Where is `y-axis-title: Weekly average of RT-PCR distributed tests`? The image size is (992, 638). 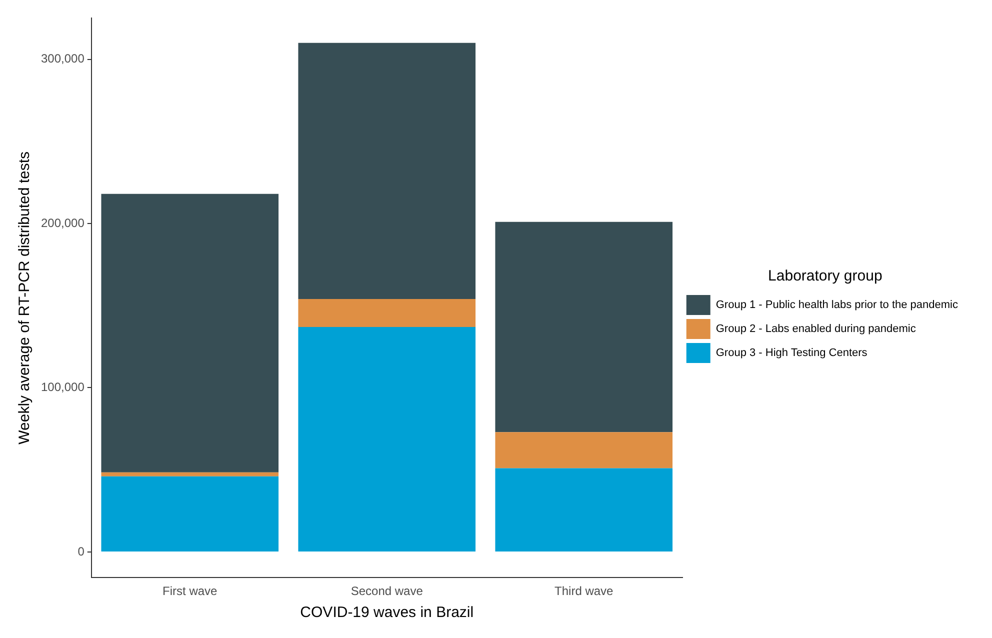 y-axis-title: Weekly average of RT-PCR distributed tests is located at coordinates (25, 297).